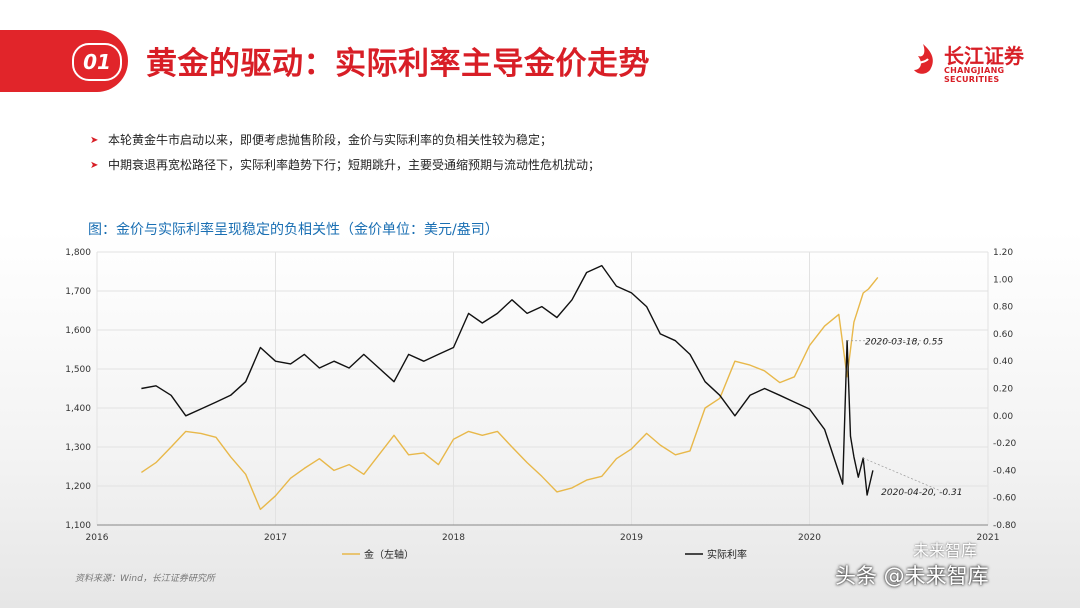  I want to click on section-number: 01, so click(97, 62).